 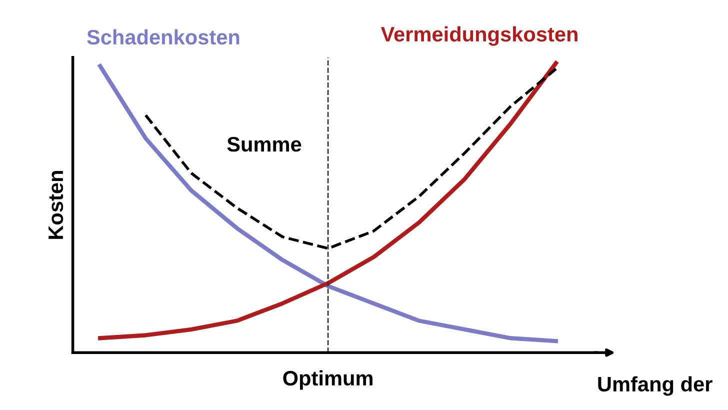 What do you see at coordinates (163, 37) in the screenshot?
I see `series-label: Schadenkosten` at bounding box center [163, 37].